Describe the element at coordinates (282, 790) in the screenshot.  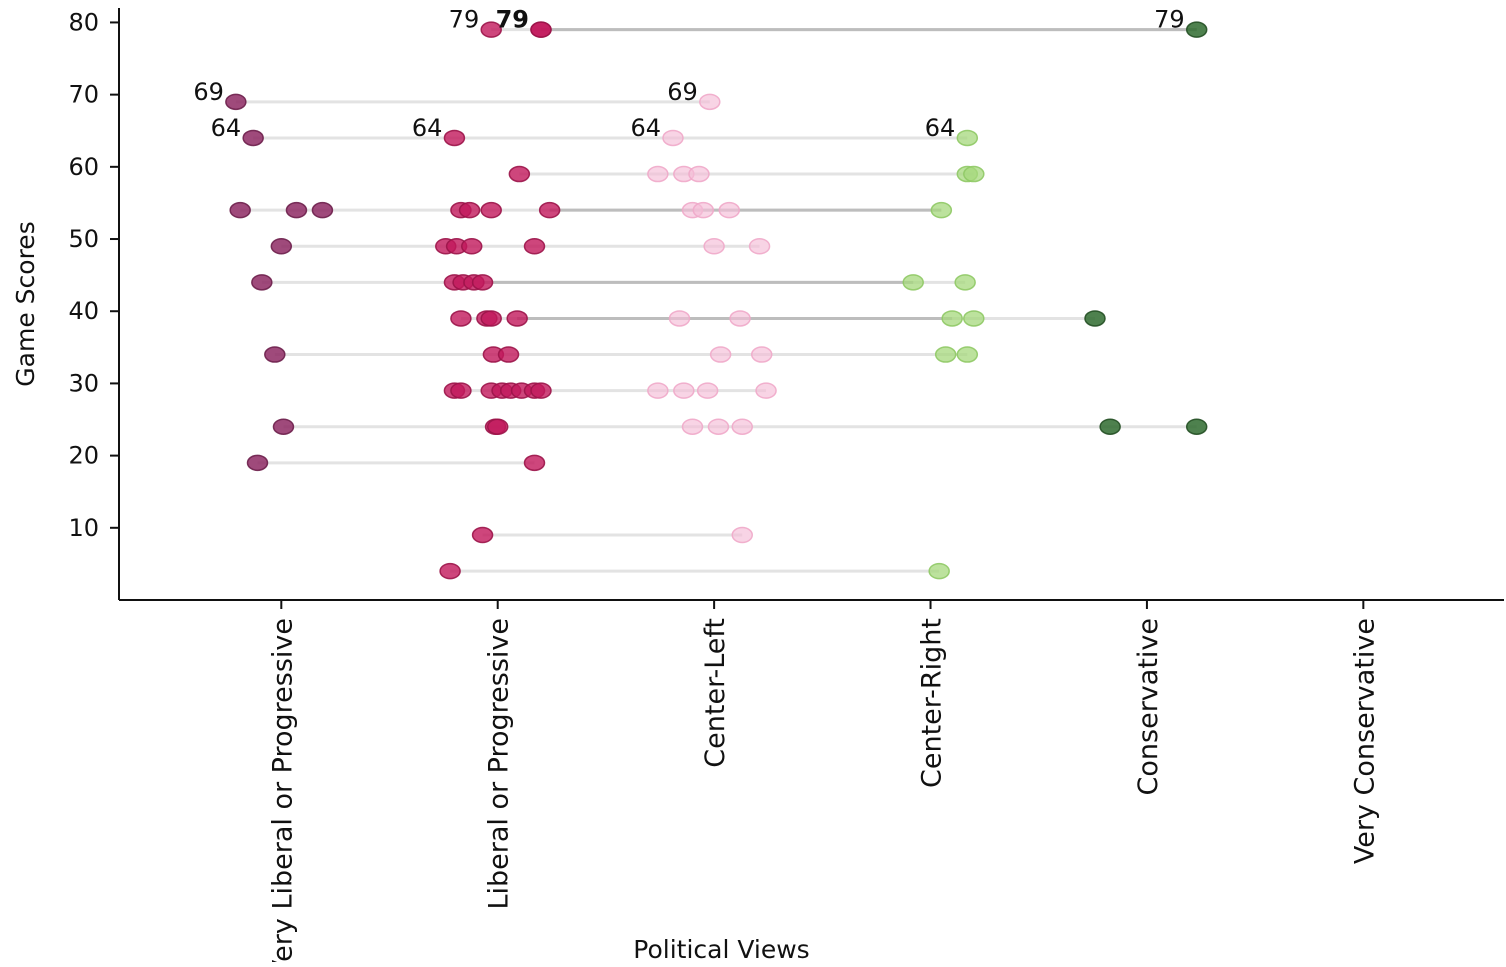
I see `x-tick-label: Very Liberal or Progressive` at that location.